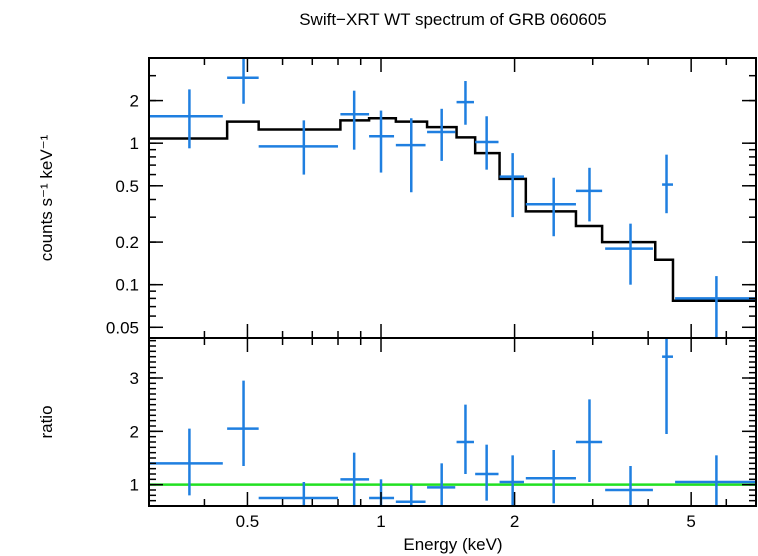  What do you see at coordinates (127, 285) in the screenshot?
I see `y-tick-label: 0.1` at bounding box center [127, 285].